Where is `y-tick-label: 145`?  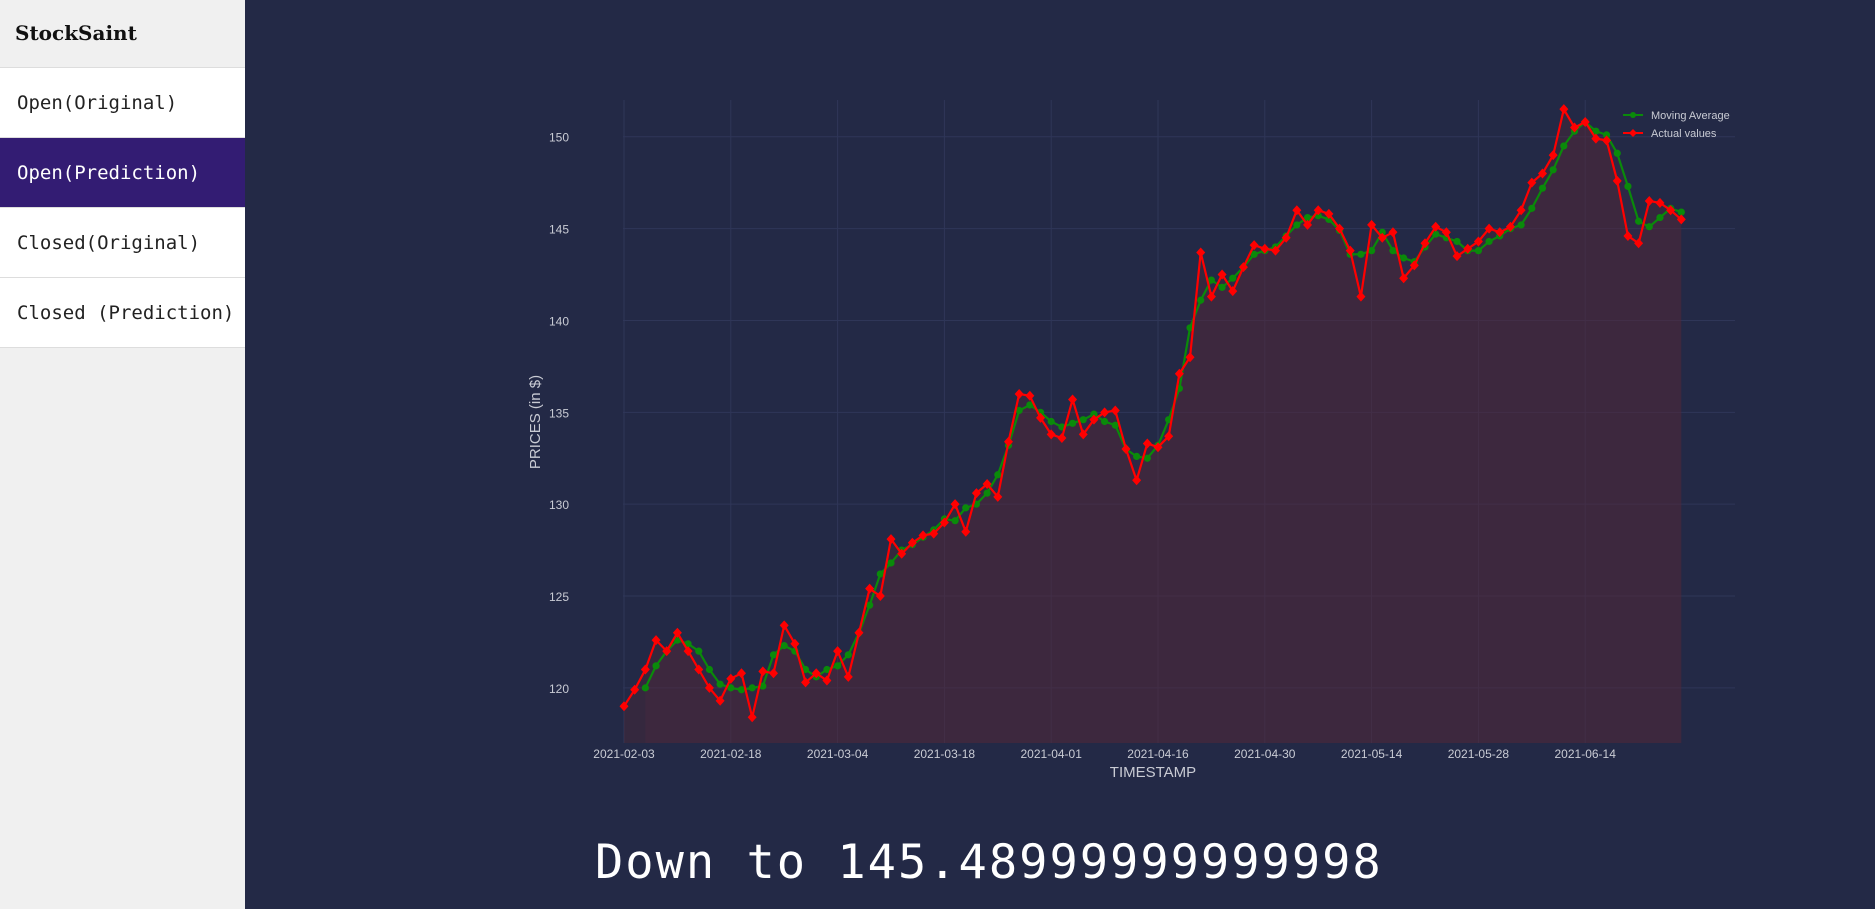
y-tick-label: 145 is located at coordinates (559, 230).